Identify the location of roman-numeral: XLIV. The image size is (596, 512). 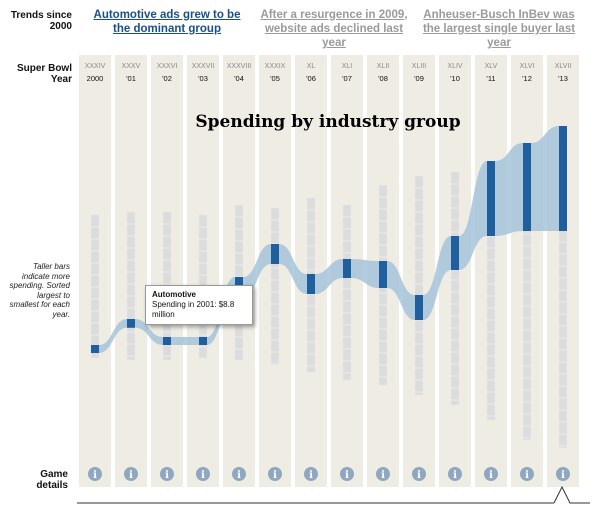
(455, 66).